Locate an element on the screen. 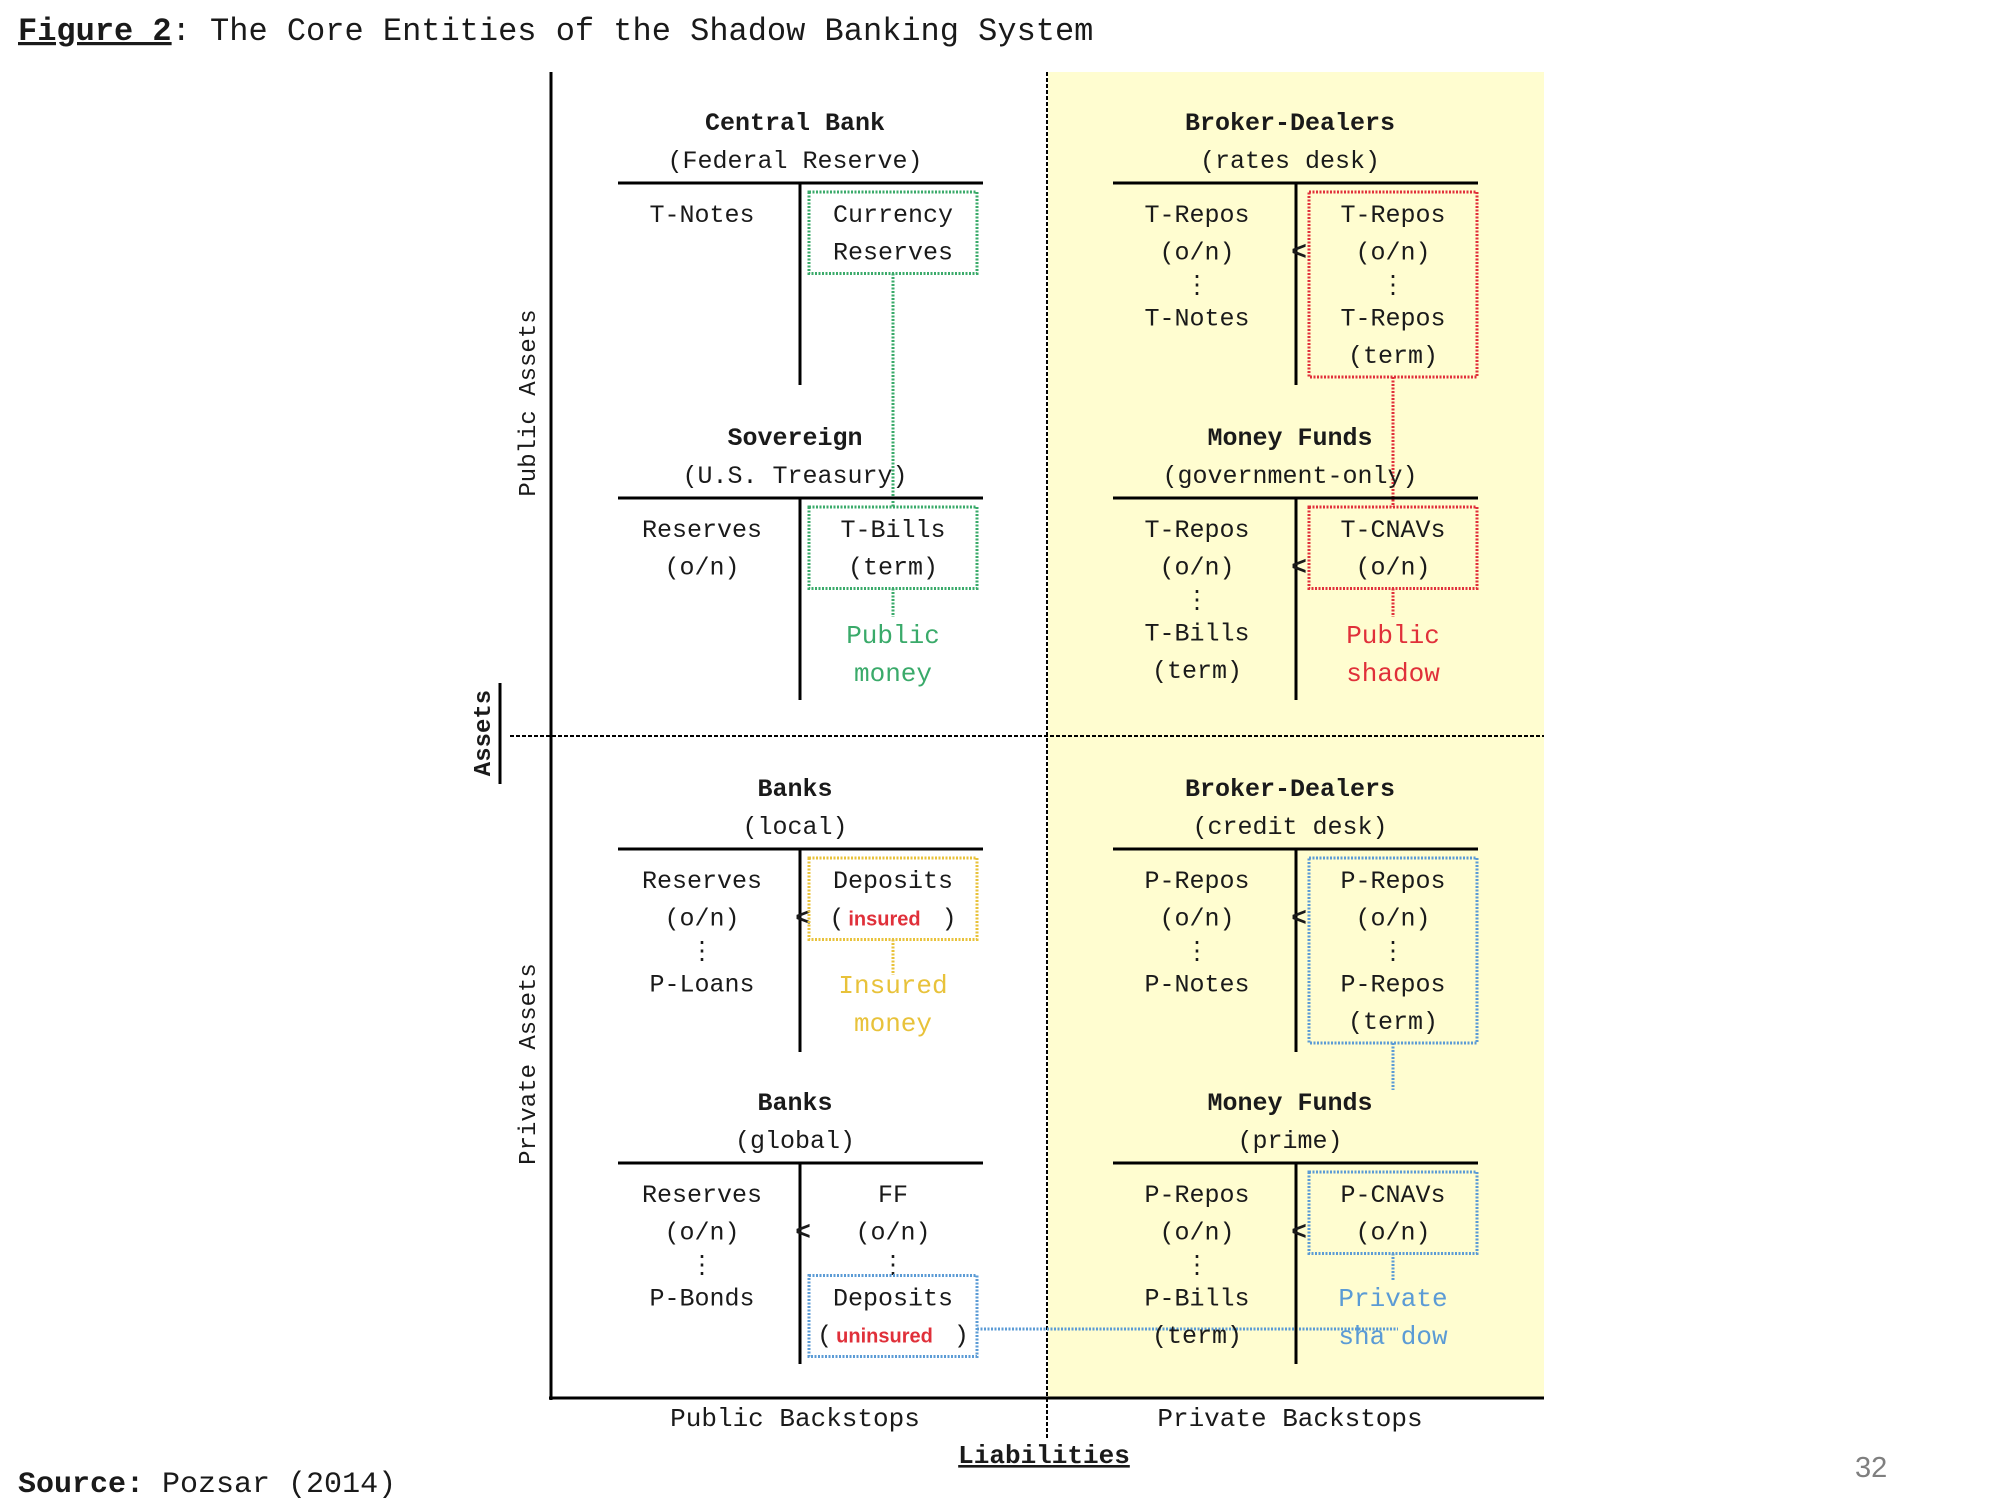  entity-subtitle: (local) is located at coordinates (794, 827).